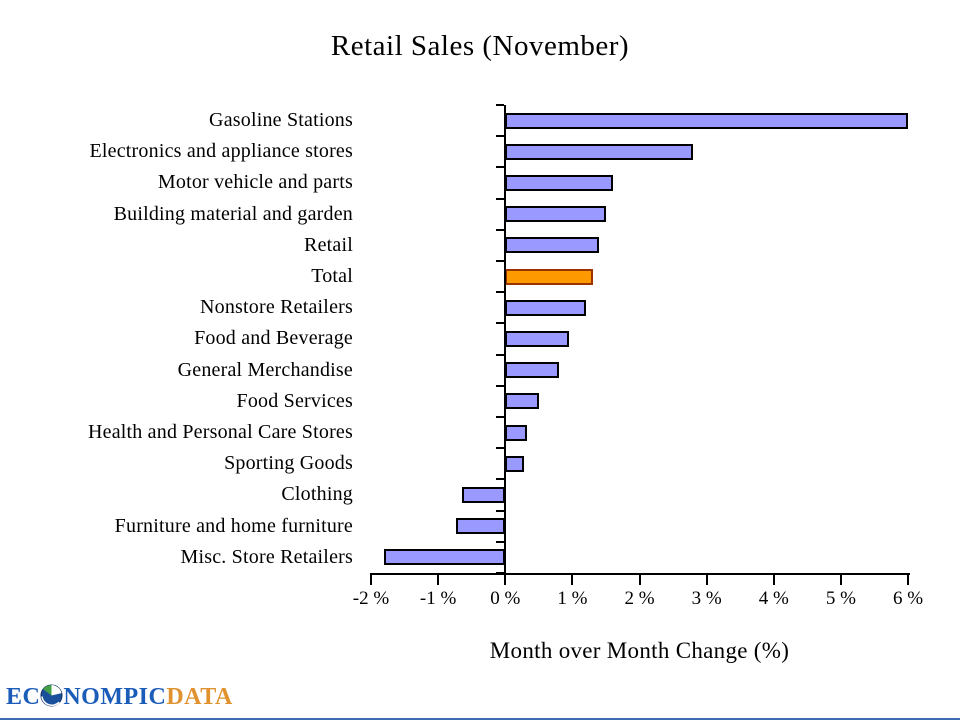 The height and width of the screenshot is (720, 960). What do you see at coordinates (908, 598) in the screenshot?
I see `x-tick-label: 6 %` at bounding box center [908, 598].